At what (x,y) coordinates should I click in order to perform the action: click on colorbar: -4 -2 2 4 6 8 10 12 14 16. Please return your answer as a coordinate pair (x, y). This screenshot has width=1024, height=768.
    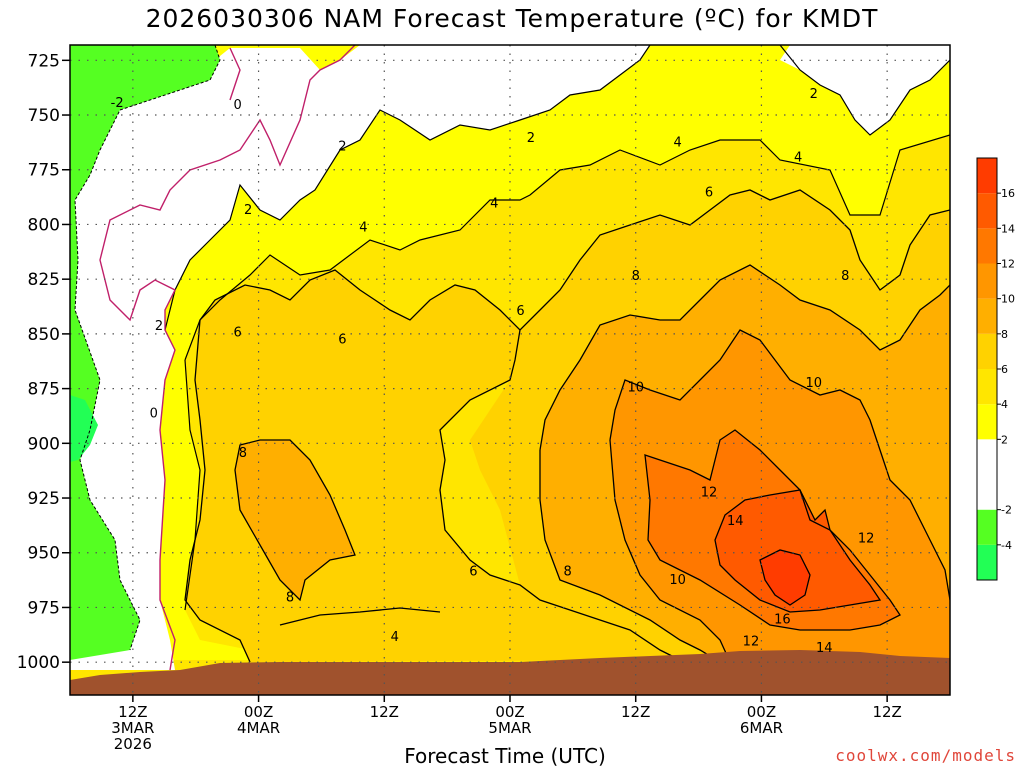
    Looking at the image, I should click on (995, 369).